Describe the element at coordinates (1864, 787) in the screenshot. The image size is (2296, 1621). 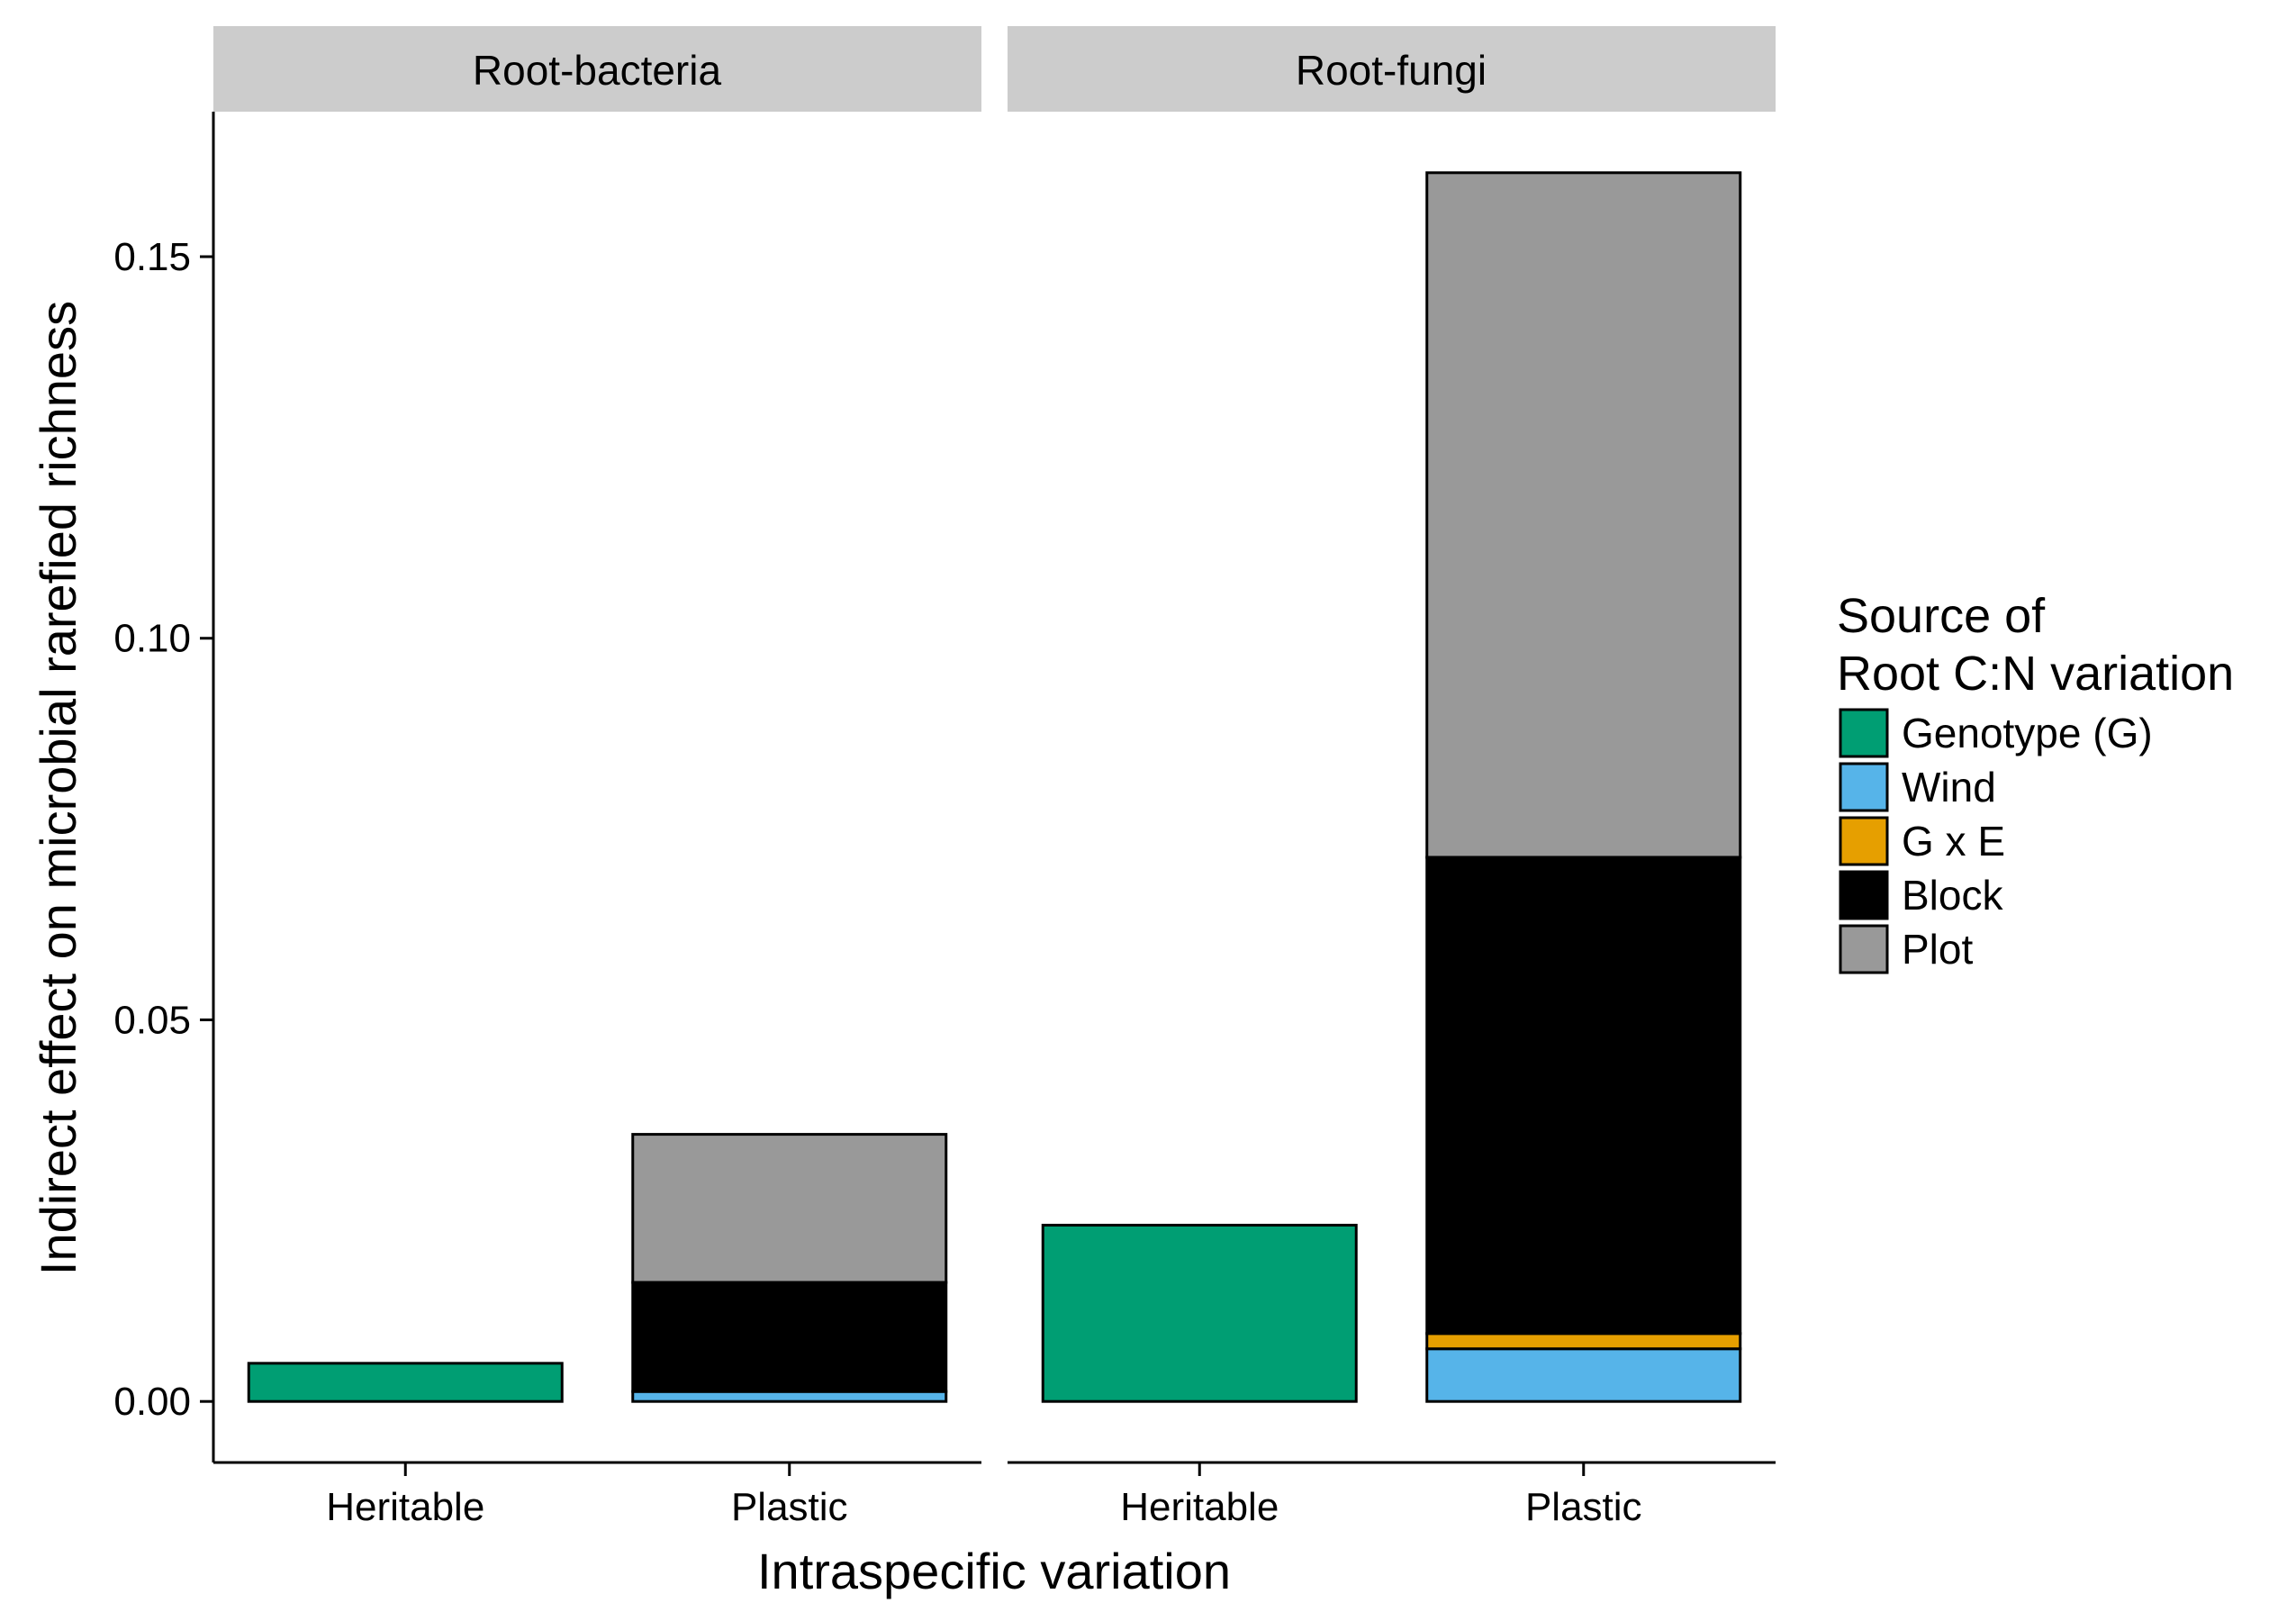
I see `legend-swatch-wind` at that location.